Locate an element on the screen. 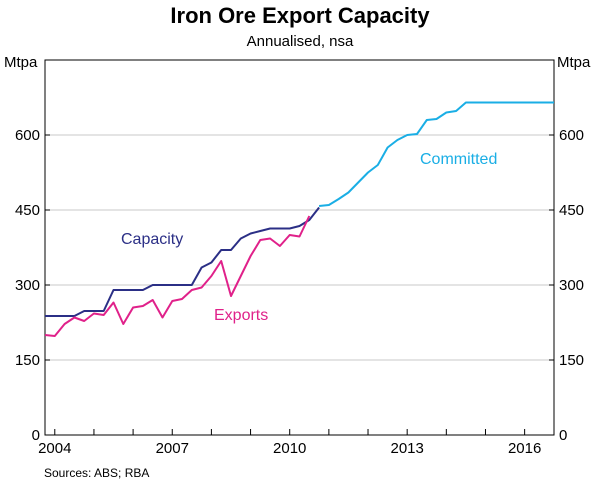  series-line-capacity is located at coordinates (182, 261).